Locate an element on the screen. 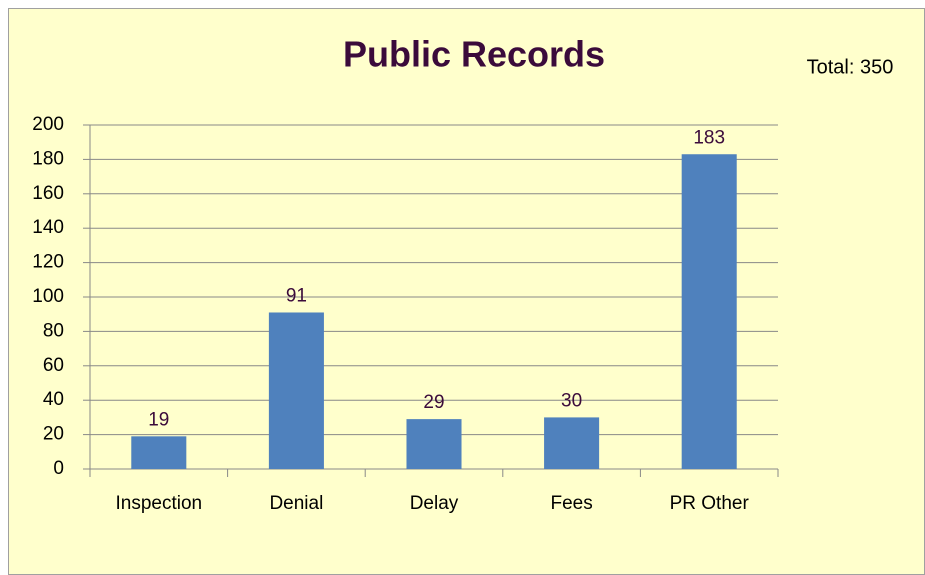  y-tick-label: 100 is located at coordinates (48, 296).